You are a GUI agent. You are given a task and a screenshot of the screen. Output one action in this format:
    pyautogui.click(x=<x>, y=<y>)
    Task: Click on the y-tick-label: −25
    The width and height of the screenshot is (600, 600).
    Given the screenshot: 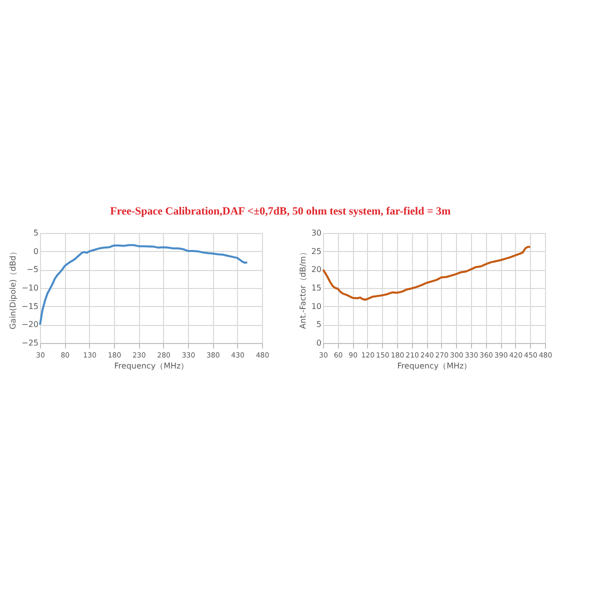 What is the action you would take?
    pyautogui.click(x=30, y=343)
    